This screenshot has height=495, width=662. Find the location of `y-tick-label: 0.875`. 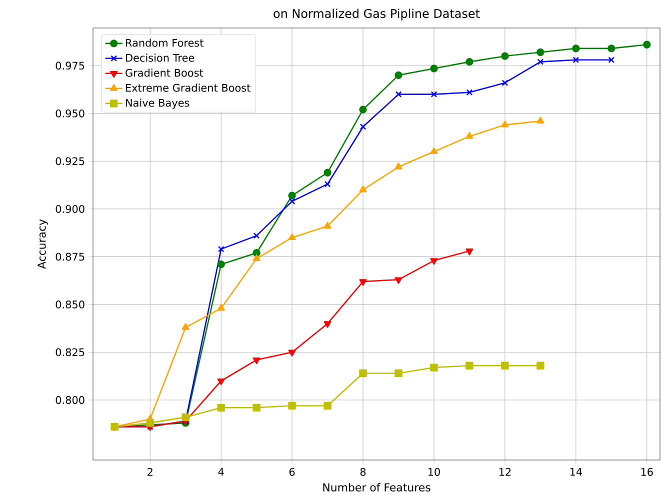

y-tick-label: 0.875 is located at coordinates (70, 256).